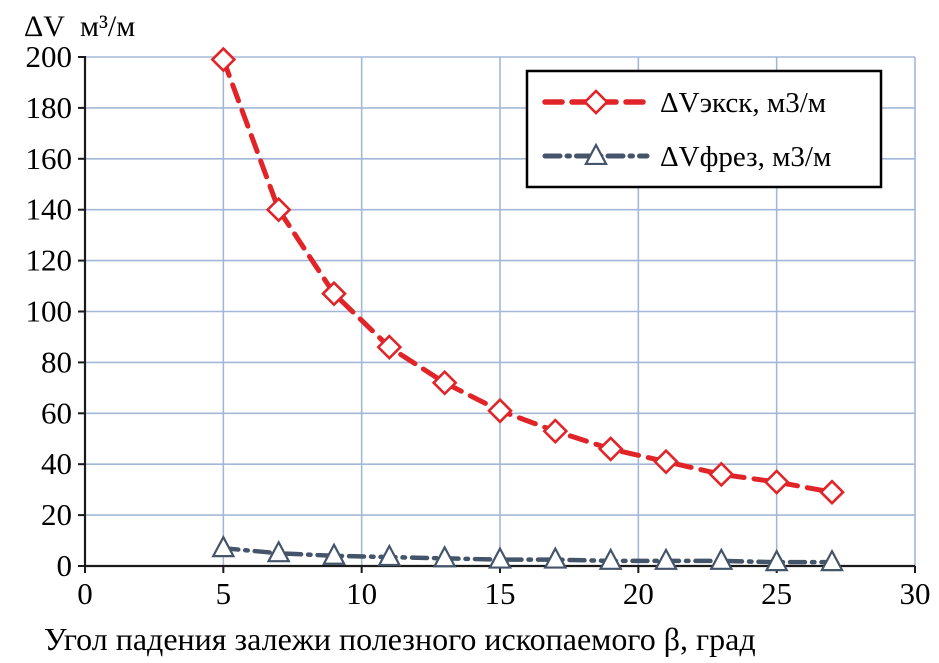 This screenshot has width=939, height=663. What do you see at coordinates (49, 56) in the screenshot?
I see `y-tick-label: 200` at bounding box center [49, 56].